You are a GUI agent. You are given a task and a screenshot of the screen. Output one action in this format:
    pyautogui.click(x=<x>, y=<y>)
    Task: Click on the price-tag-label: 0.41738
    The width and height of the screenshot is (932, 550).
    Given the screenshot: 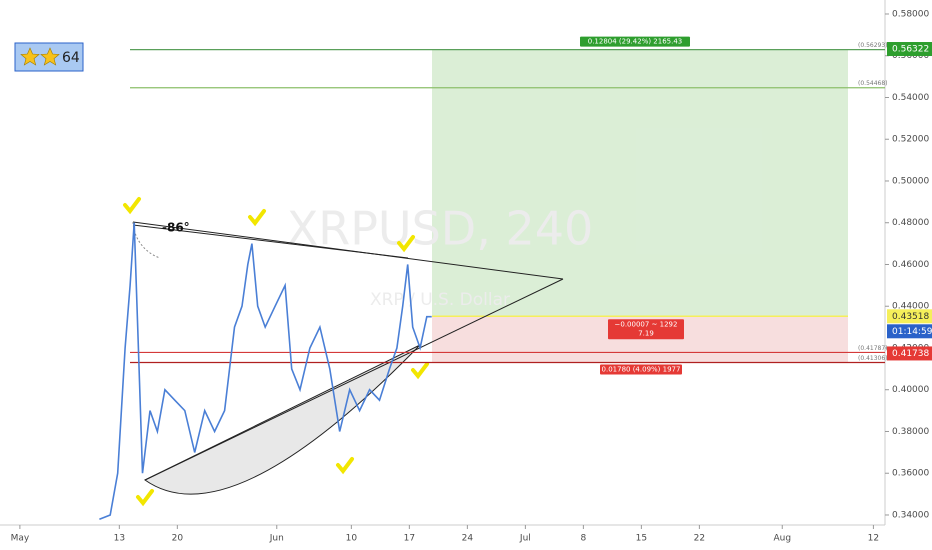 What is the action you would take?
    pyautogui.click(x=910, y=354)
    